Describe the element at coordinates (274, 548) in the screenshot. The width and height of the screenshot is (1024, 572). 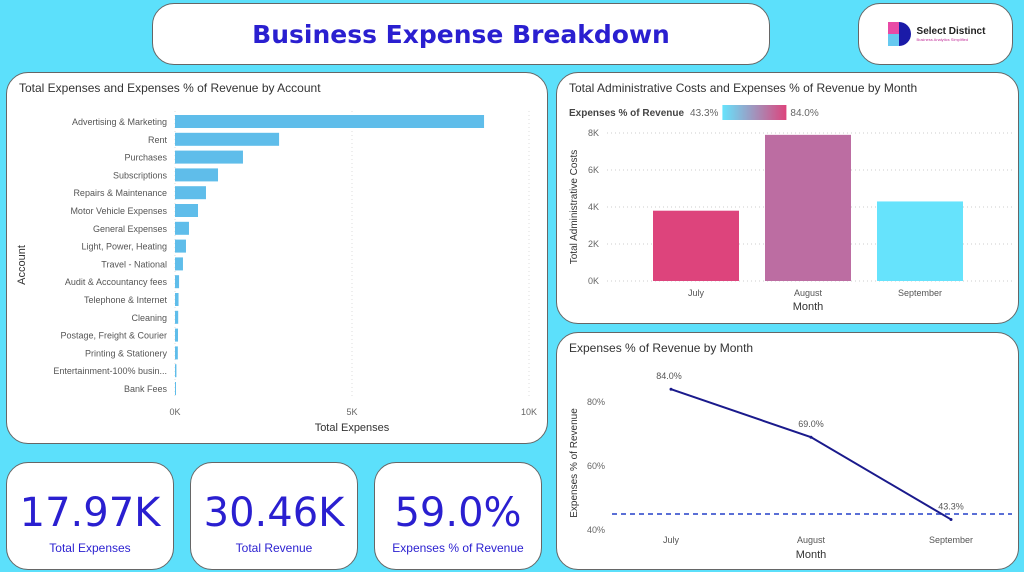
I see `kpi-label: Total Revenue` at that location.